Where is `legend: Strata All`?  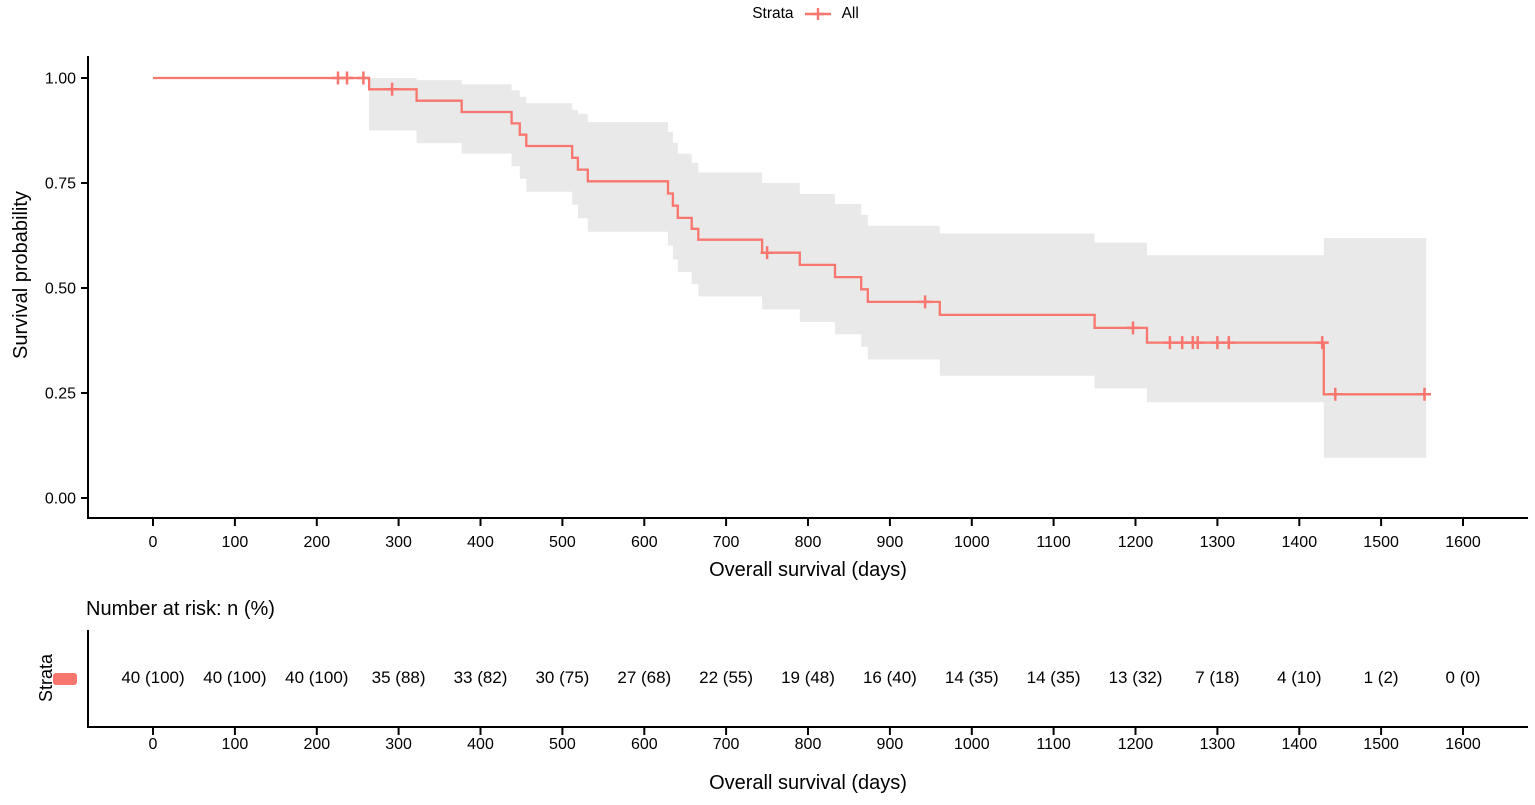
legend: Strata All is located at coordinates (805, 14).